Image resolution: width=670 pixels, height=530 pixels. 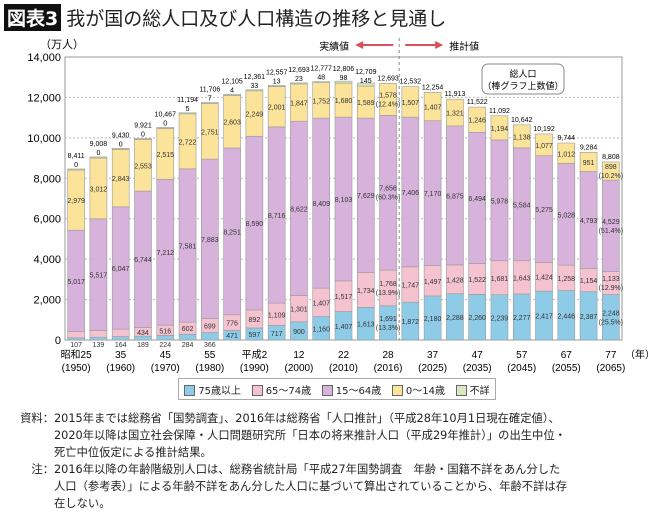 I want to click on data-label: 1,160, so click(x=321, y=329).